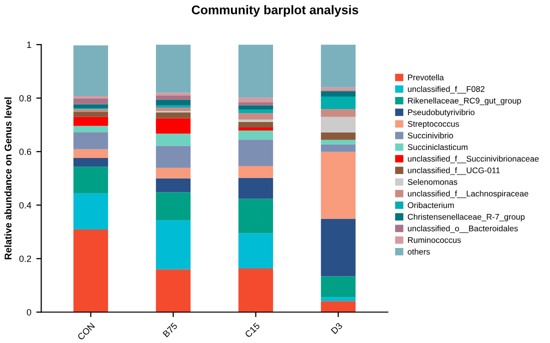 Image resolution: width=550 pixels, height=343 pixels. I want to click on y-axis-title: Relative abundance on Genus level, so click(8, 178).